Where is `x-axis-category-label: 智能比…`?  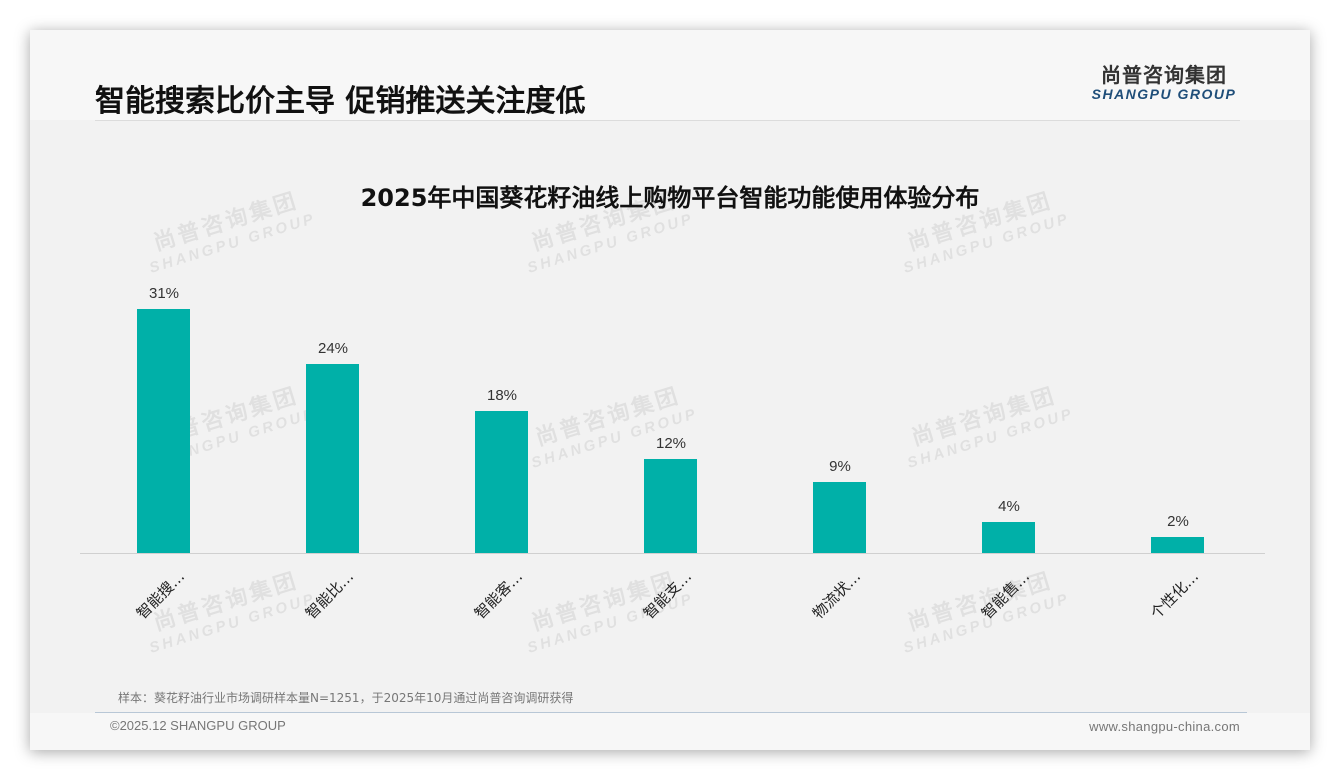
x-axis-category-label: 智能比… is located at coordinates (329, 595).